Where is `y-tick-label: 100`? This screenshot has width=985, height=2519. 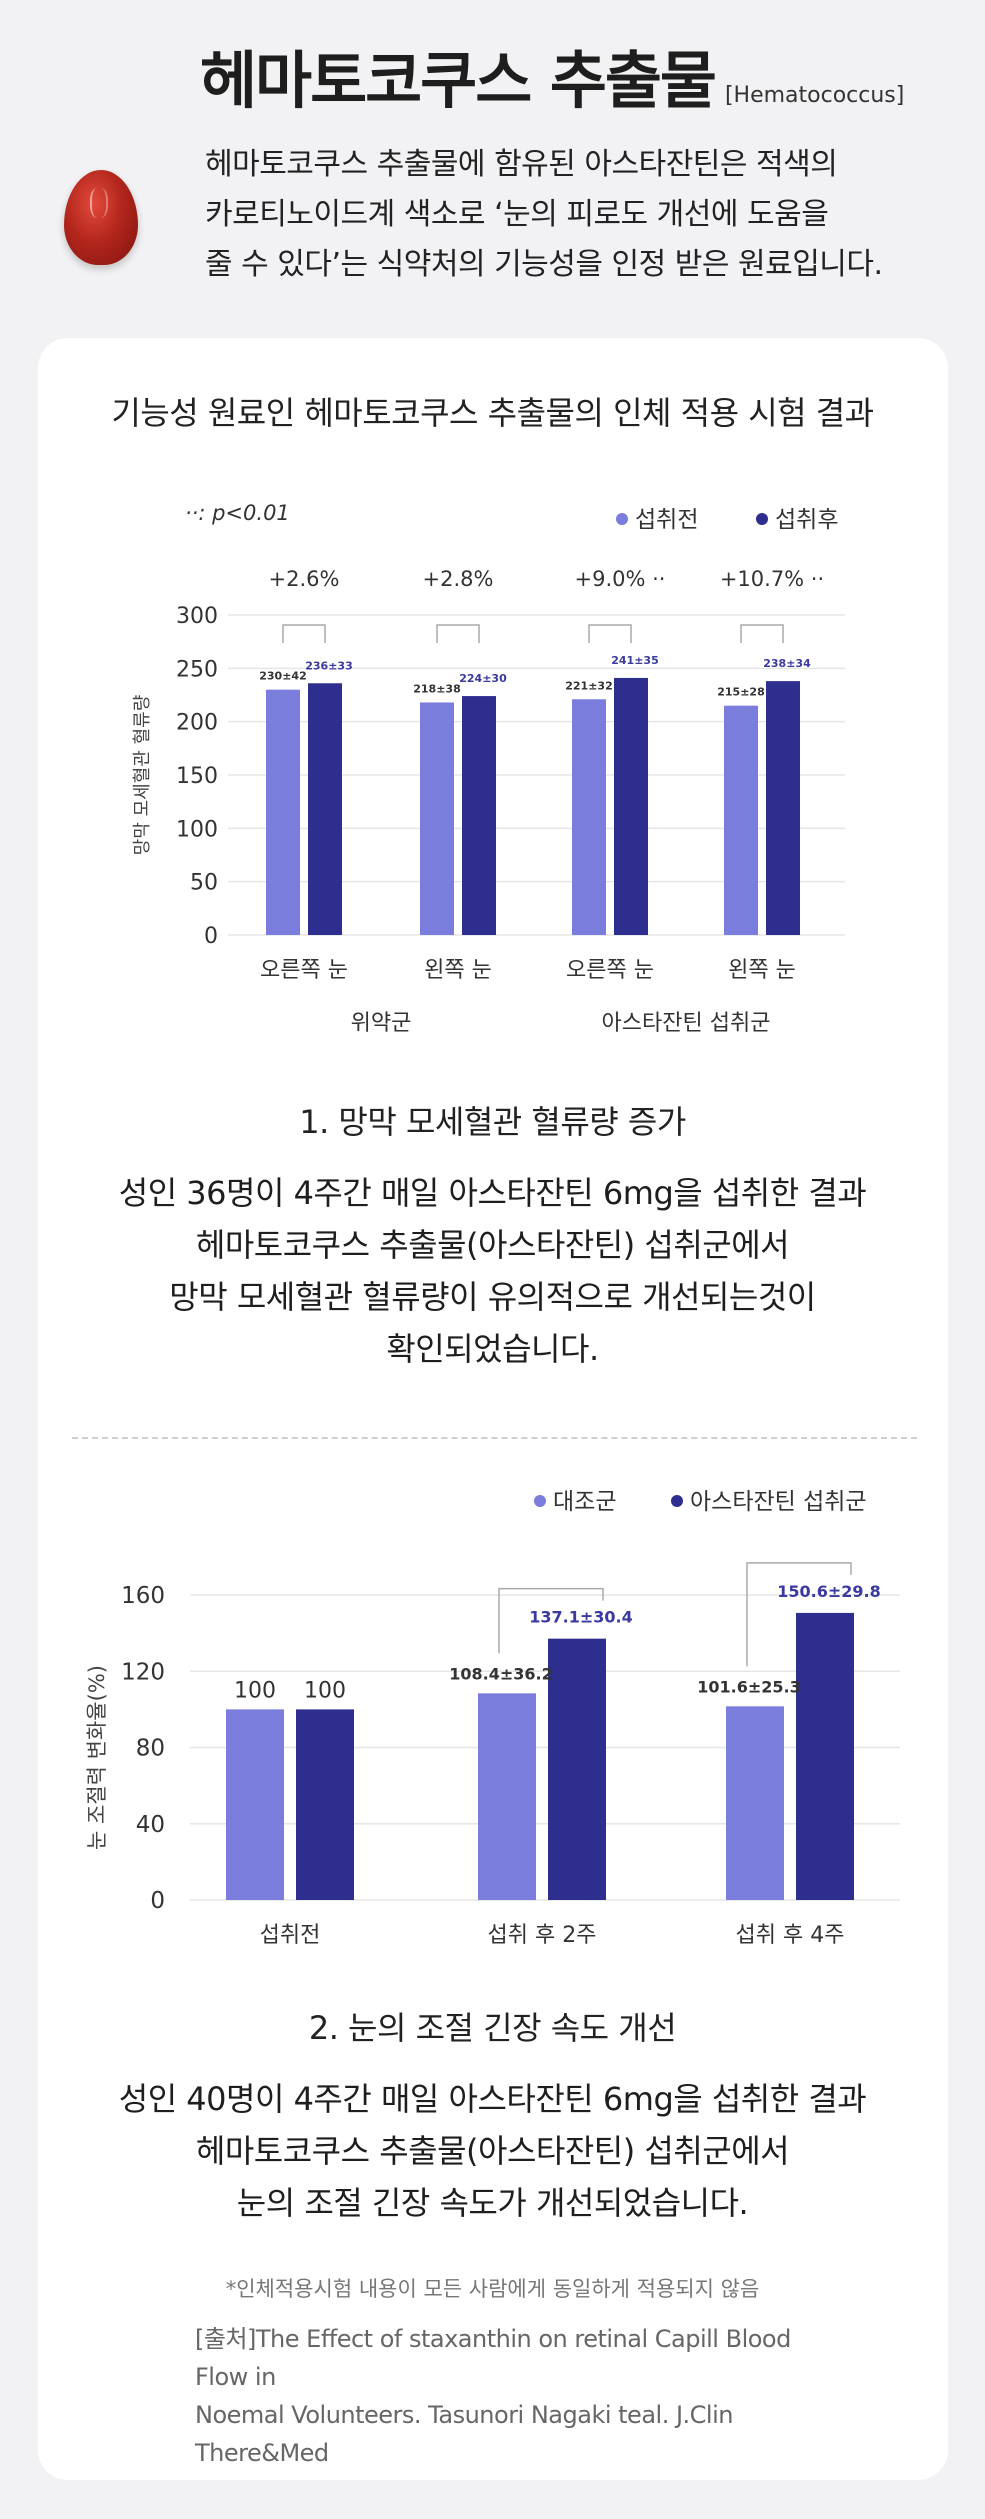
y-tick-label: 100 is located at coordinates (197, 829).